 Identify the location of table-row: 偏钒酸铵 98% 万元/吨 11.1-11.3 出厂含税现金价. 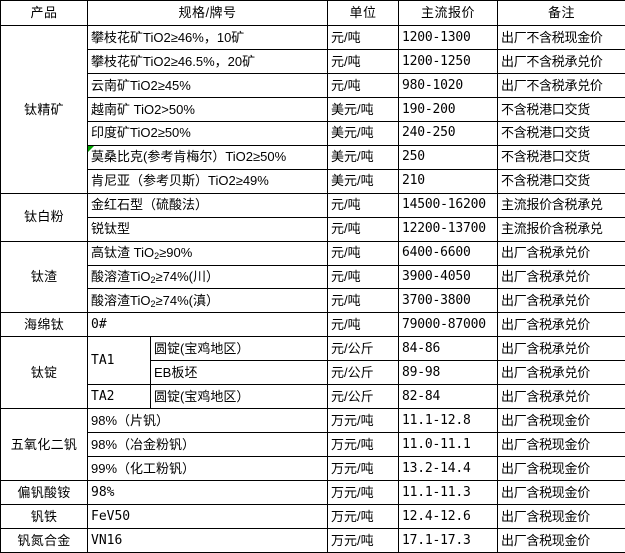
(312, 493).